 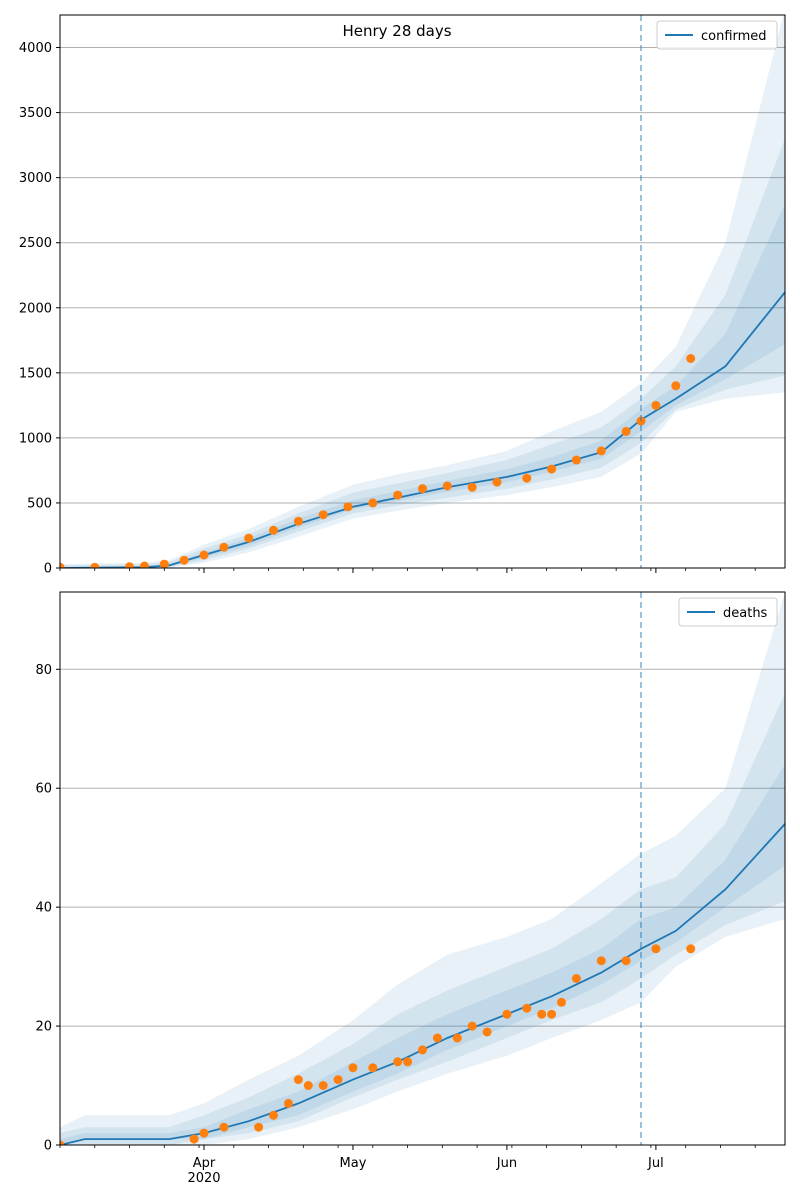 What do you see at coordinates (35, 373) in the screenshot?
I see `y-tick-label: 1500` at bounding box center [35, 373].